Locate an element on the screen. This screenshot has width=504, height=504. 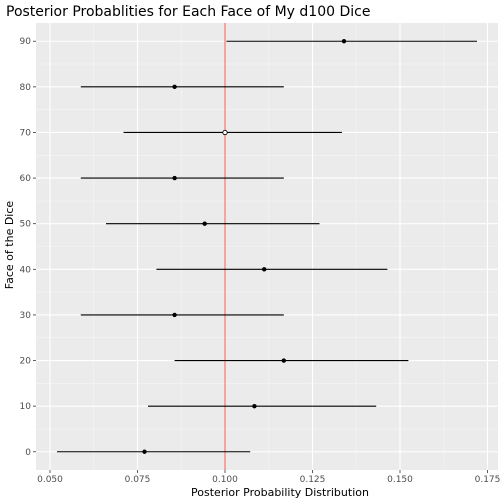
y-tick-label: 80 is located at coordinates (26, 88).